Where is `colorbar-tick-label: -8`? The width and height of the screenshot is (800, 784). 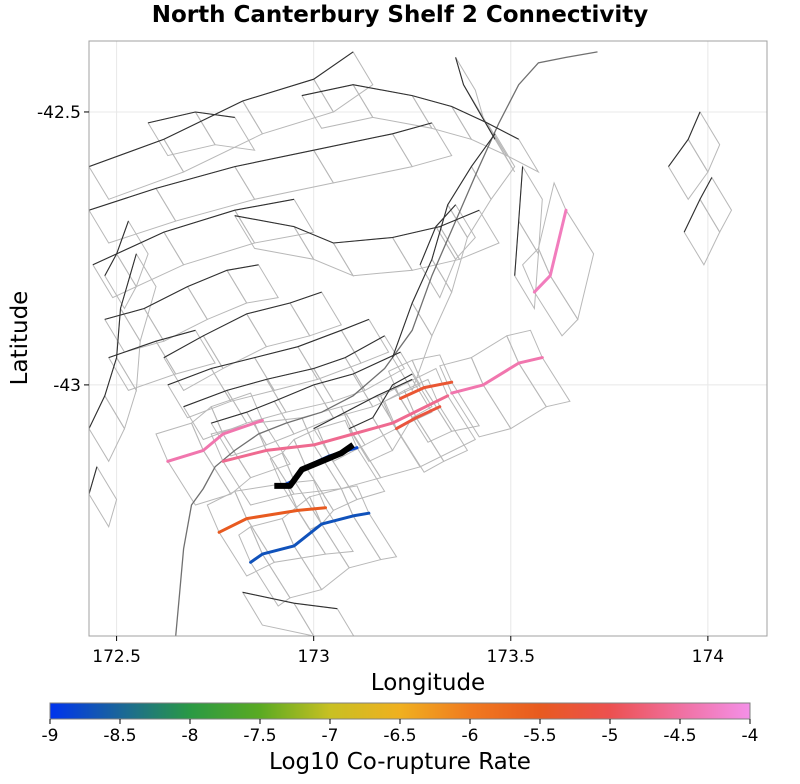
colorbar-tick-label: -8 is located at coordinates (190, 736).